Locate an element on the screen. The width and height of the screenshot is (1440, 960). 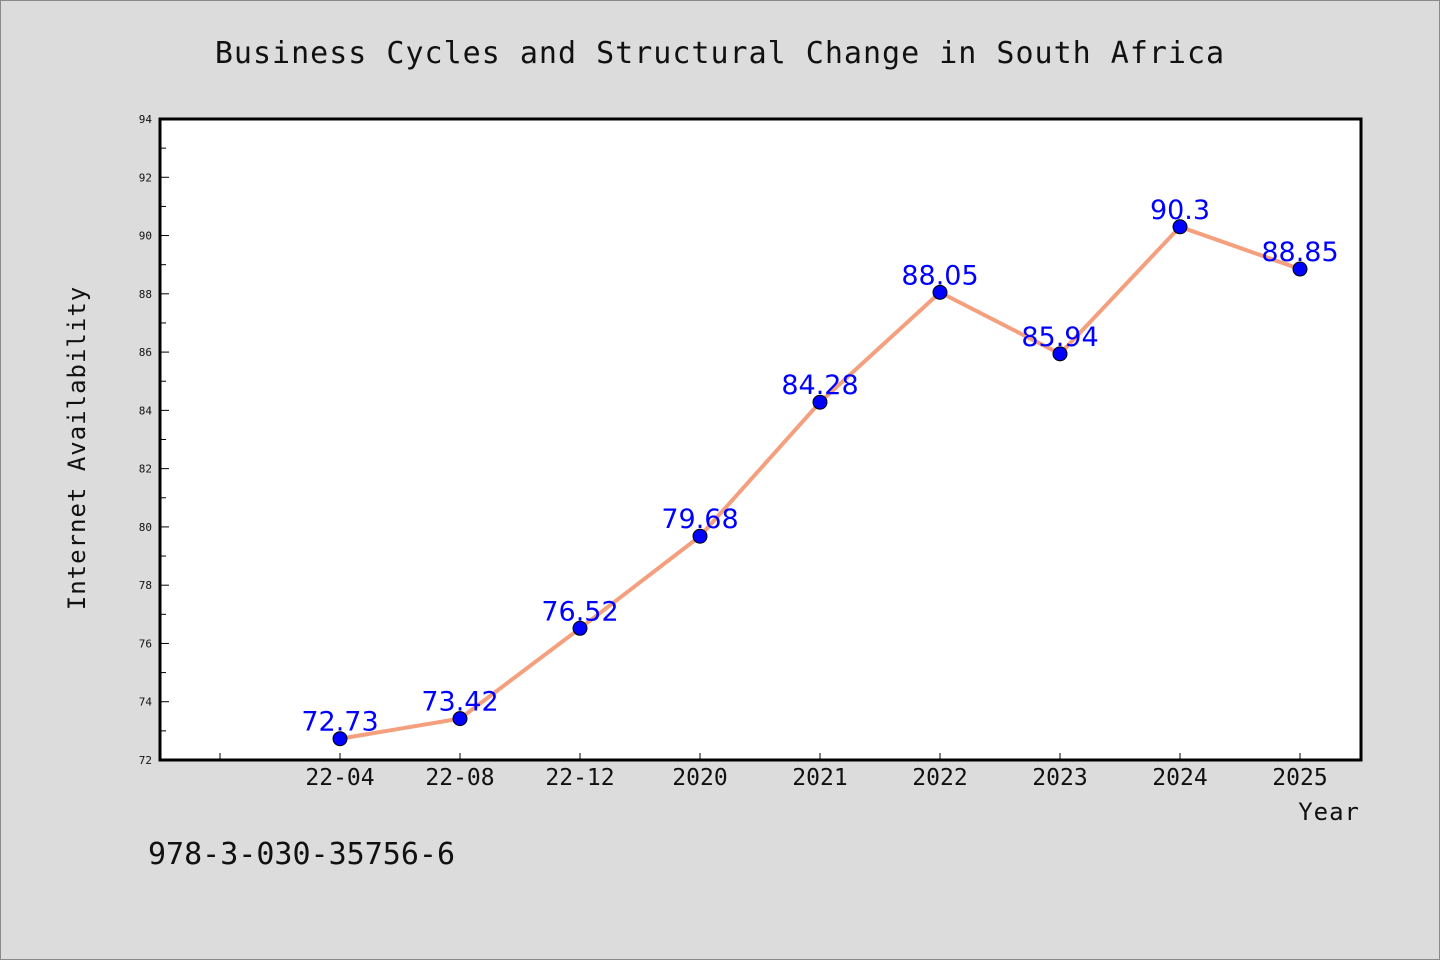
y-tick-label: 88 is located at coordinates (145, 294).